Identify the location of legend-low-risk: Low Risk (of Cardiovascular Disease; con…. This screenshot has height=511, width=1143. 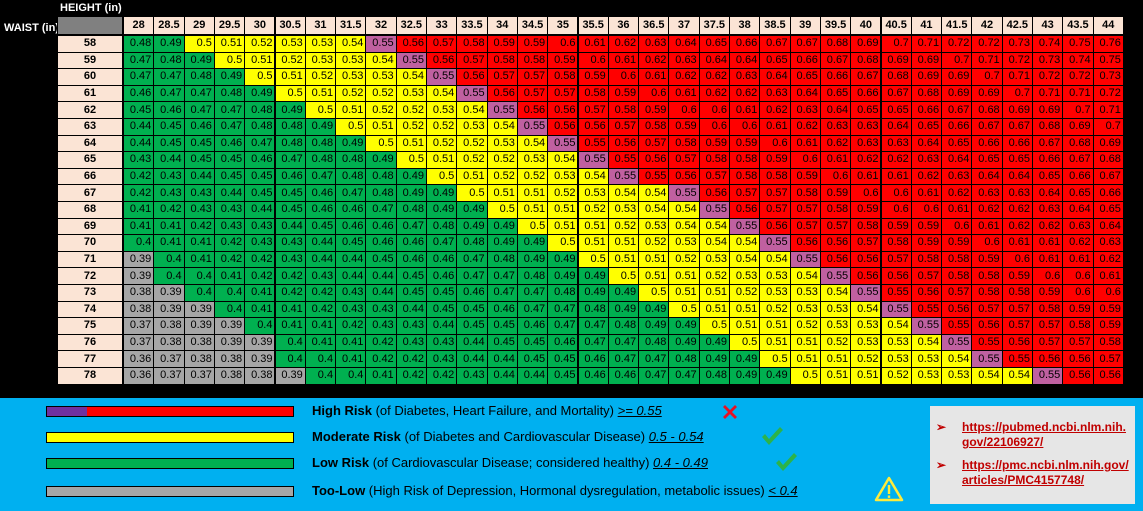
(510, 462).